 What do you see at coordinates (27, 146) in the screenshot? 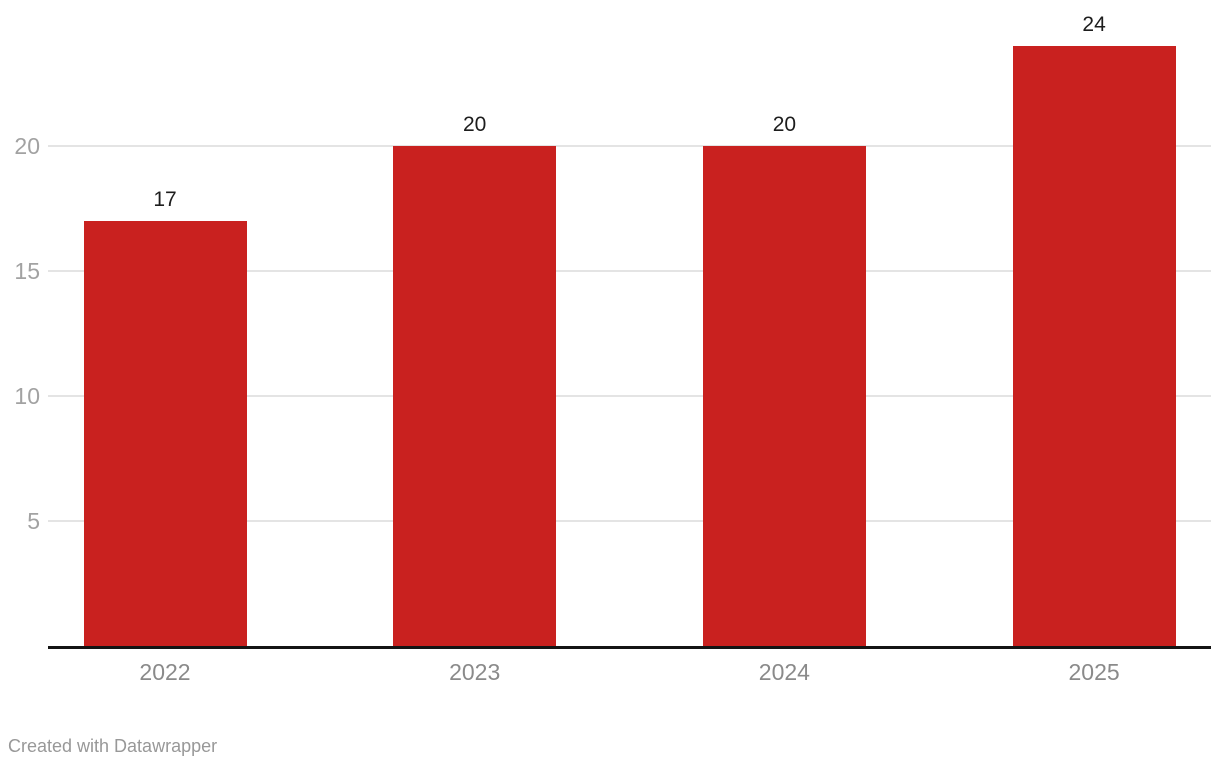
I see `y-axis-tick-label: 20` at bounding box center [27, 146].